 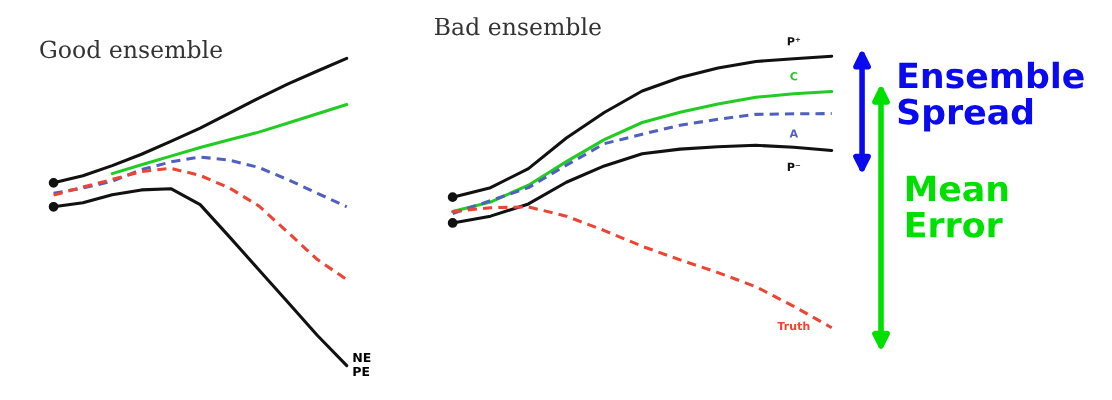 I want to click on series-label: C, so click(x=794, y=76).